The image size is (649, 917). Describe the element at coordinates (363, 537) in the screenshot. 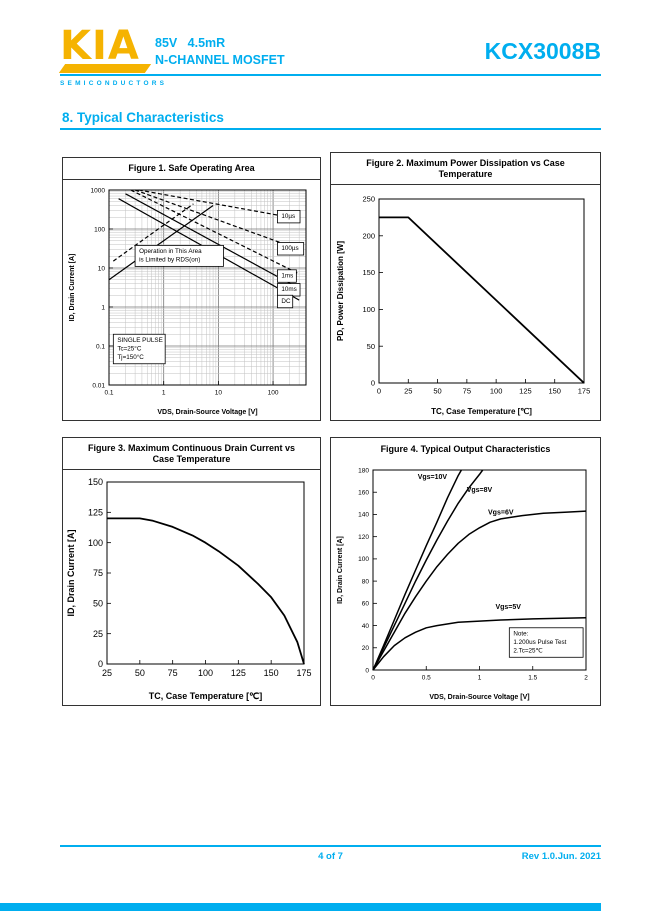

I see `y-tick-label: 120` at that location.